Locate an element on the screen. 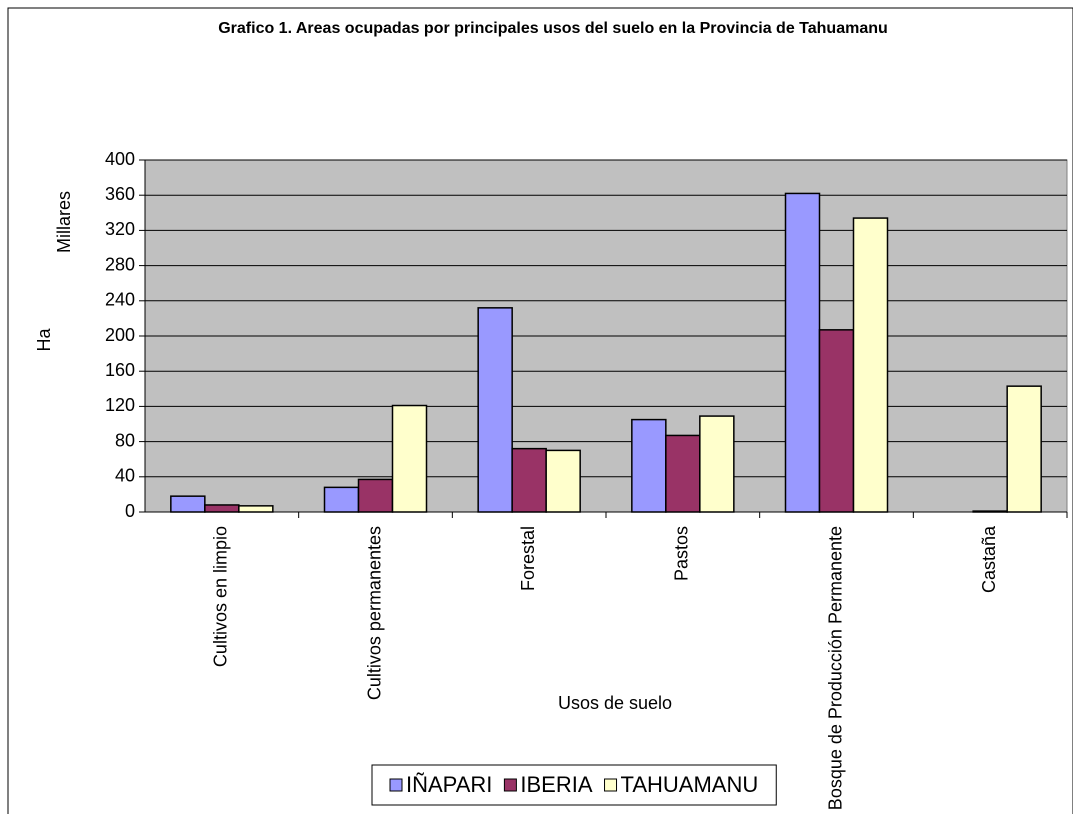 This screenshot has height=814, width=1073. y-tick-label: 400 is located at coordinates (120, 159).